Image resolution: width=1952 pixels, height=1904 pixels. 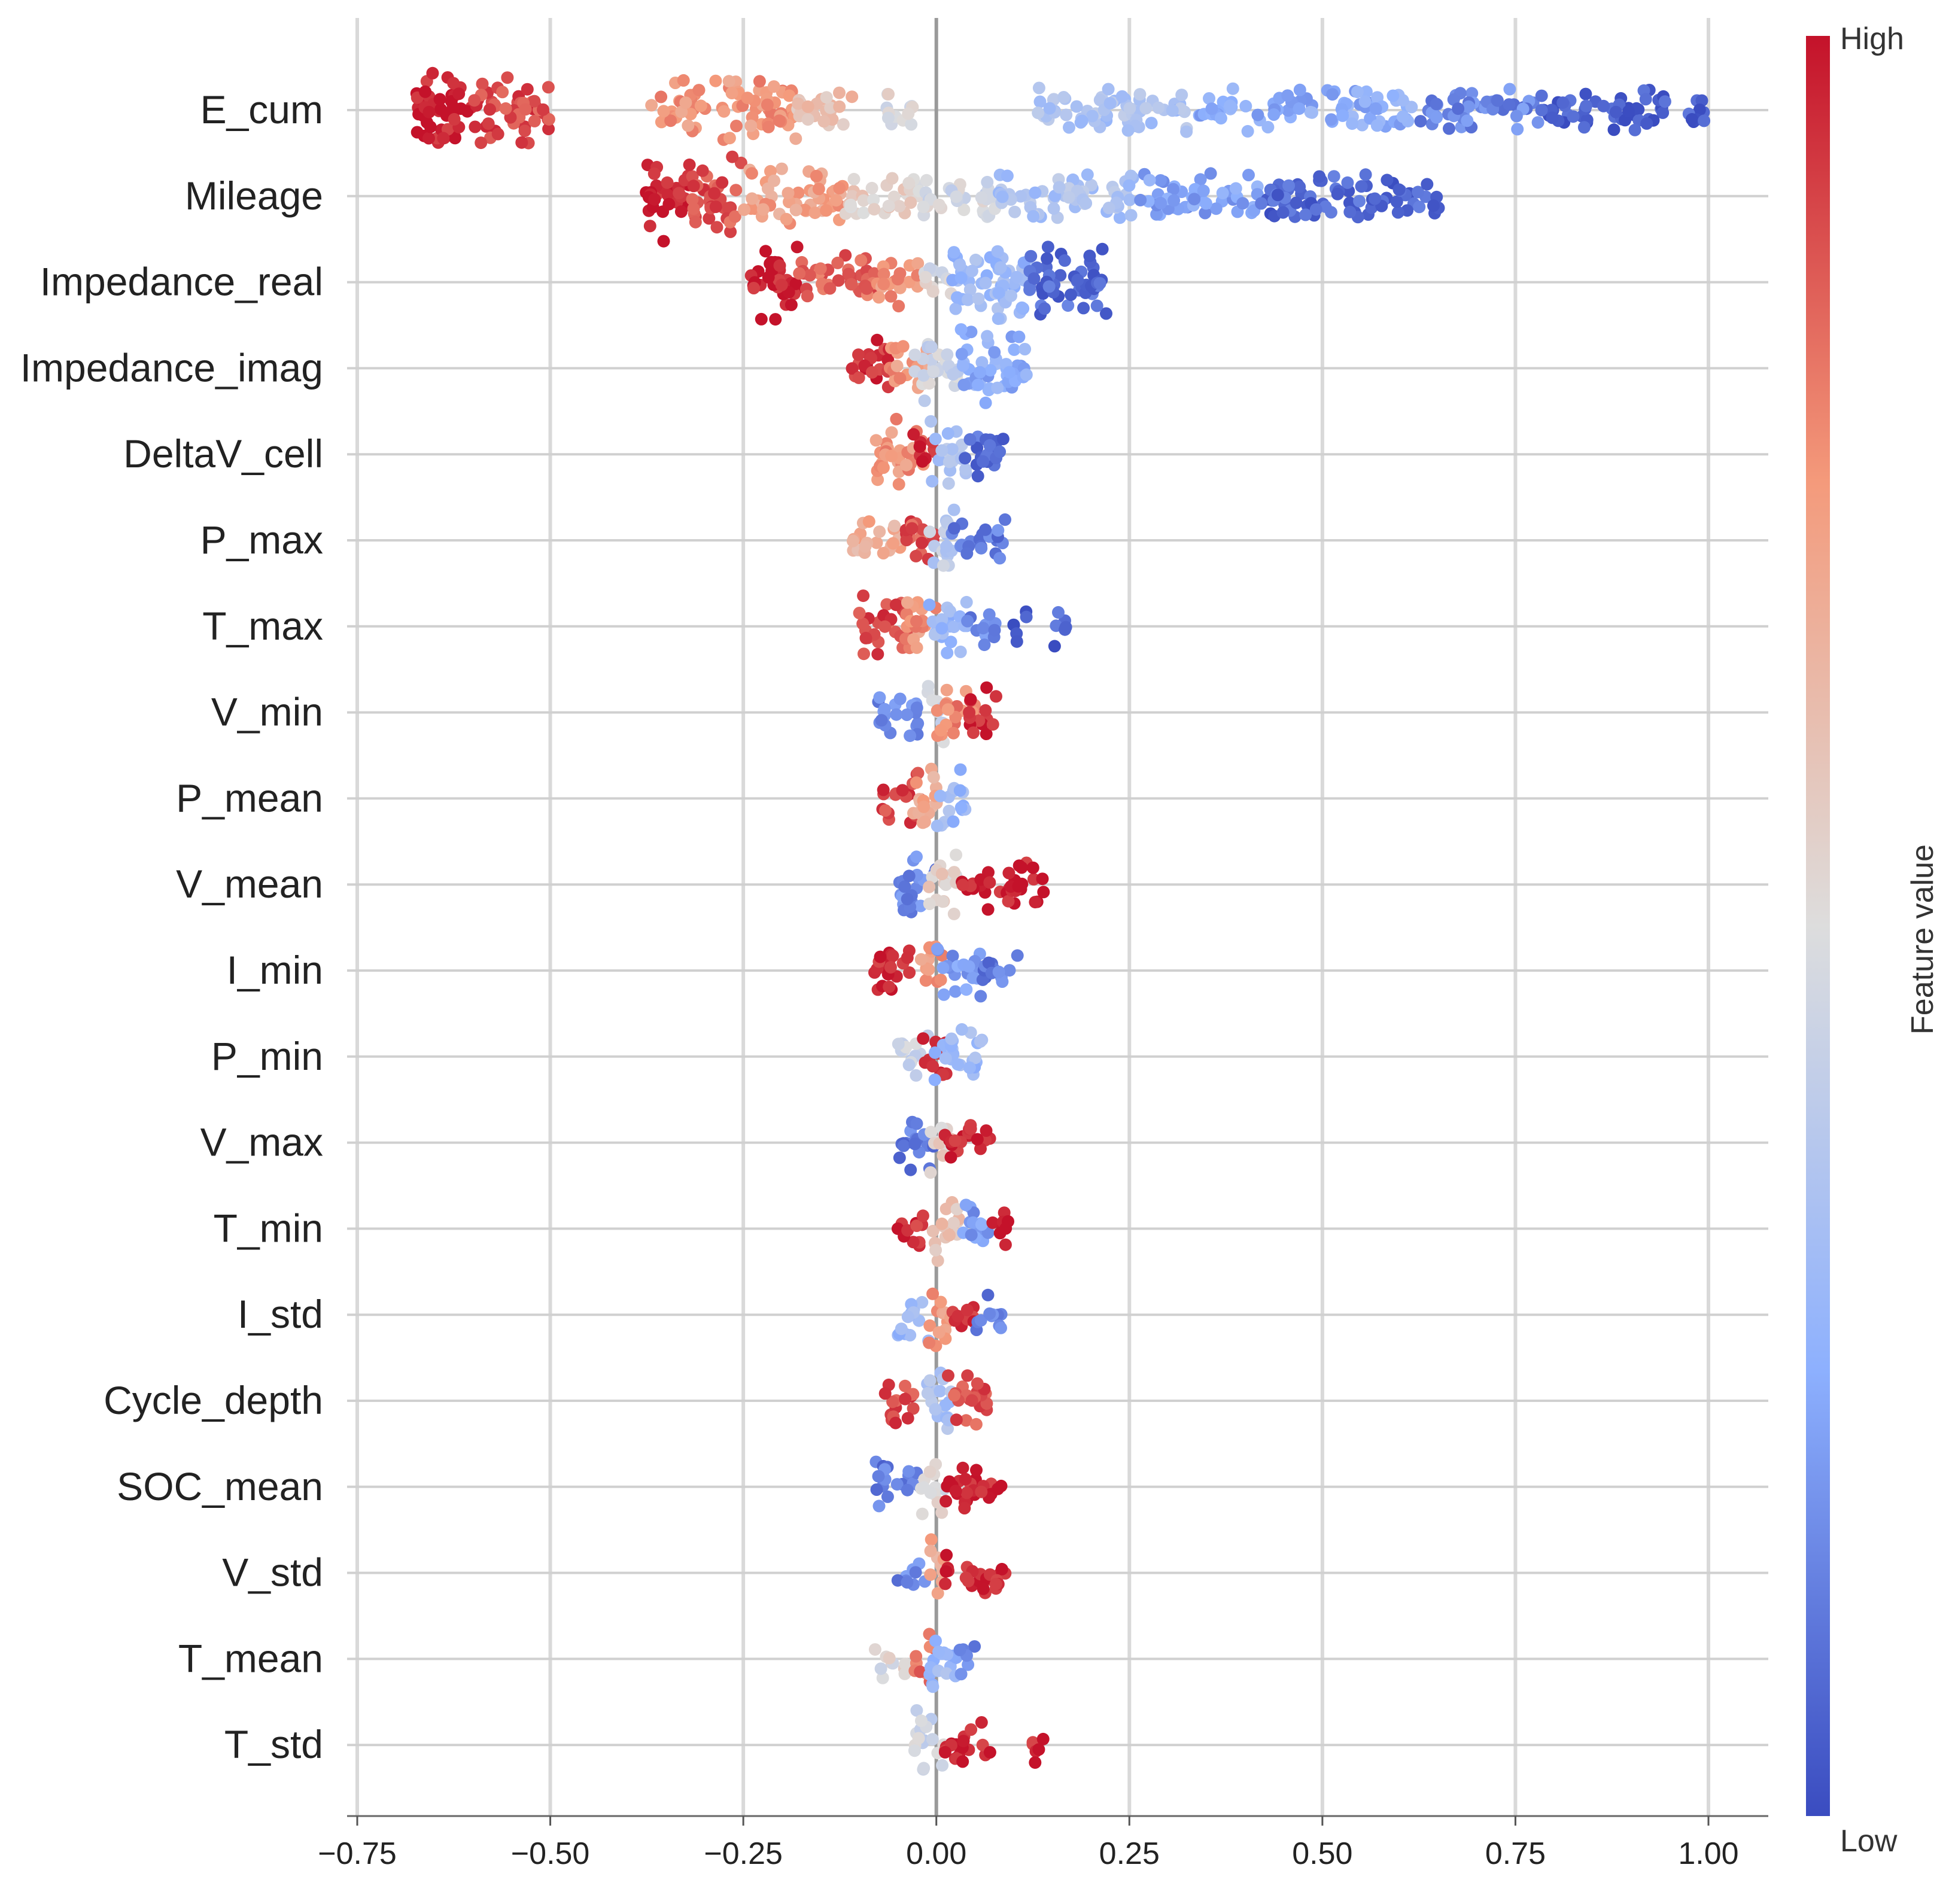 What do you see at coordinates (1818, 926) in the screenshot?
I see `colorbar` at bounding box center [1818, 926].